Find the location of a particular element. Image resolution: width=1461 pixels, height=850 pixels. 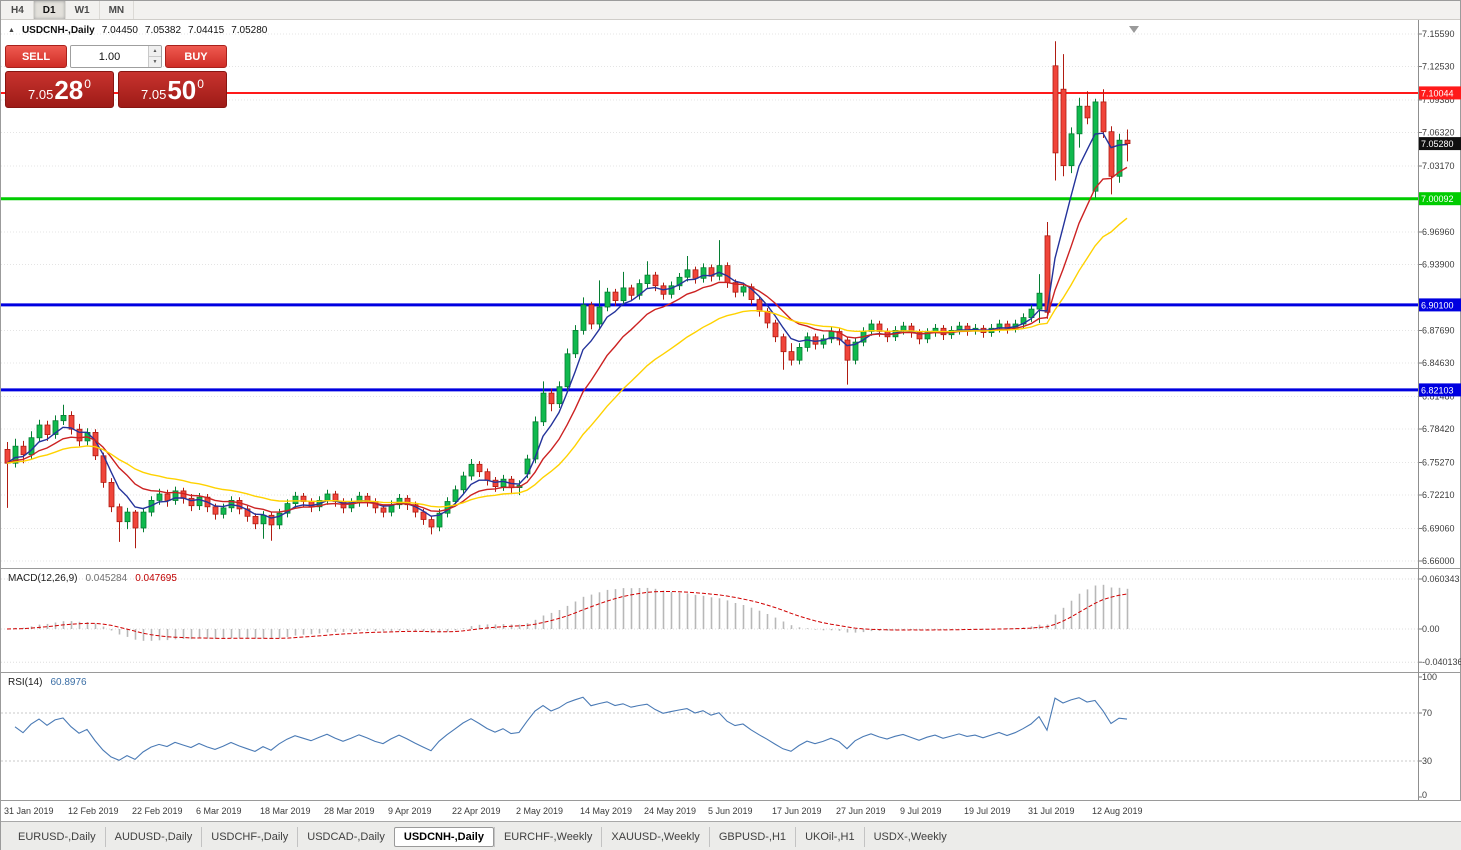

svg-text: 6.72210 is located at coordinates (1438, 495).